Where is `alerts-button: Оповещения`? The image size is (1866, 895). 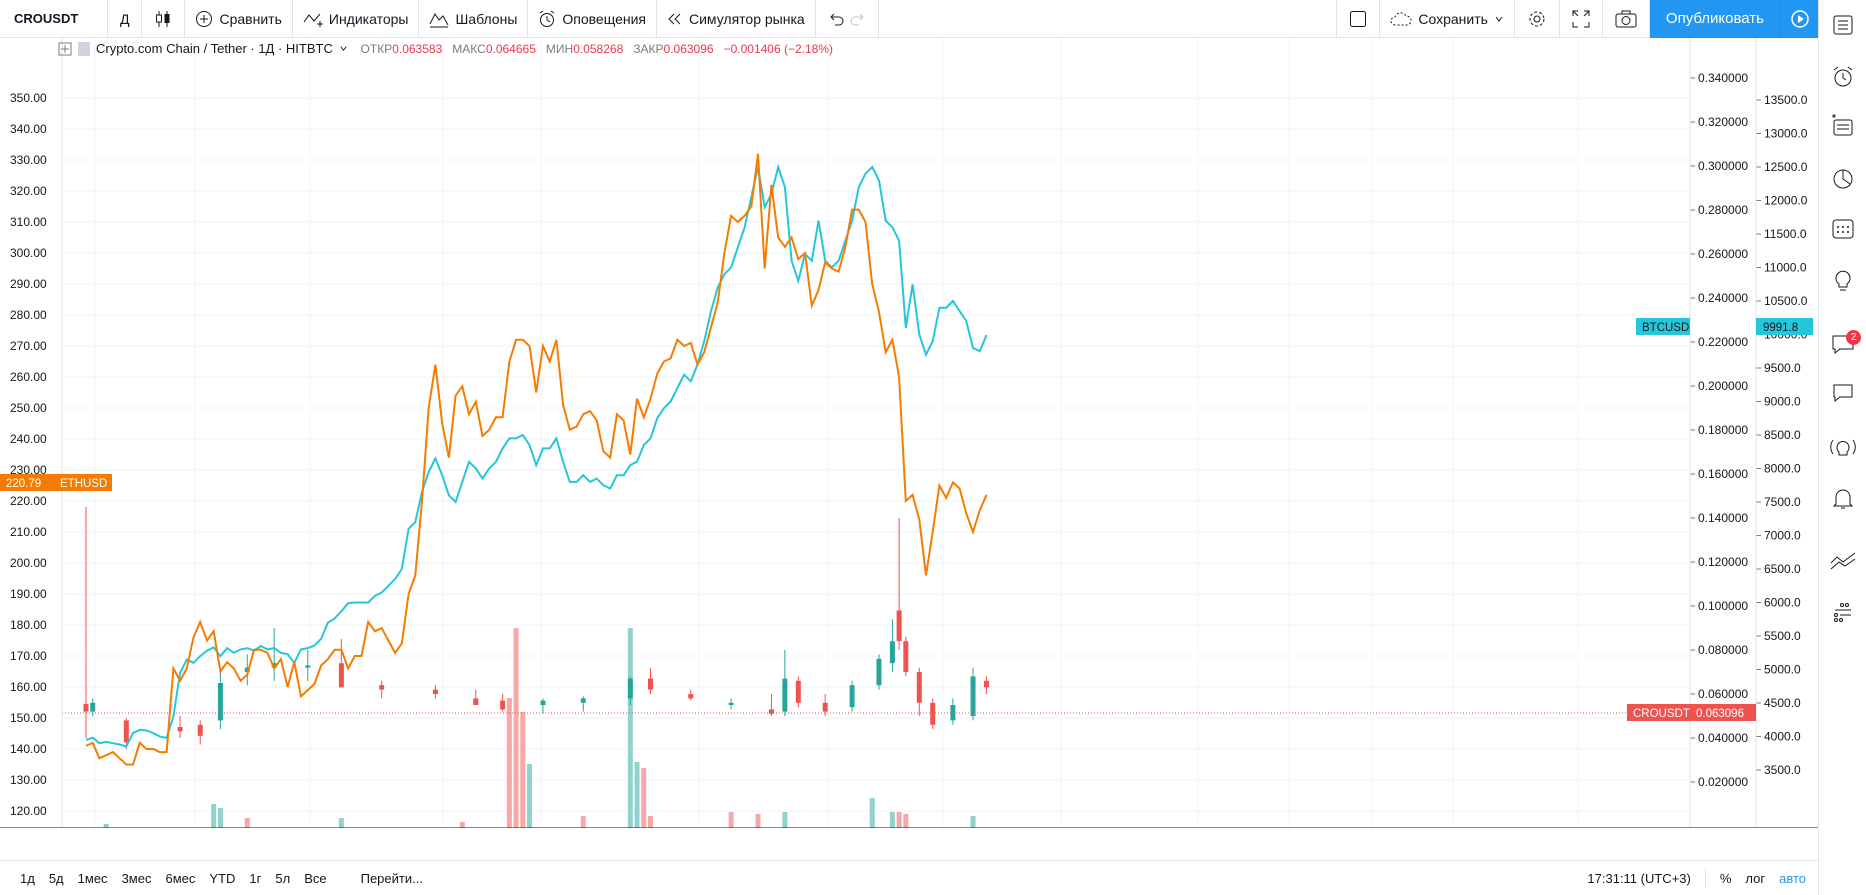 alerts-button: Оповещения is located at coordinates (592, 19).